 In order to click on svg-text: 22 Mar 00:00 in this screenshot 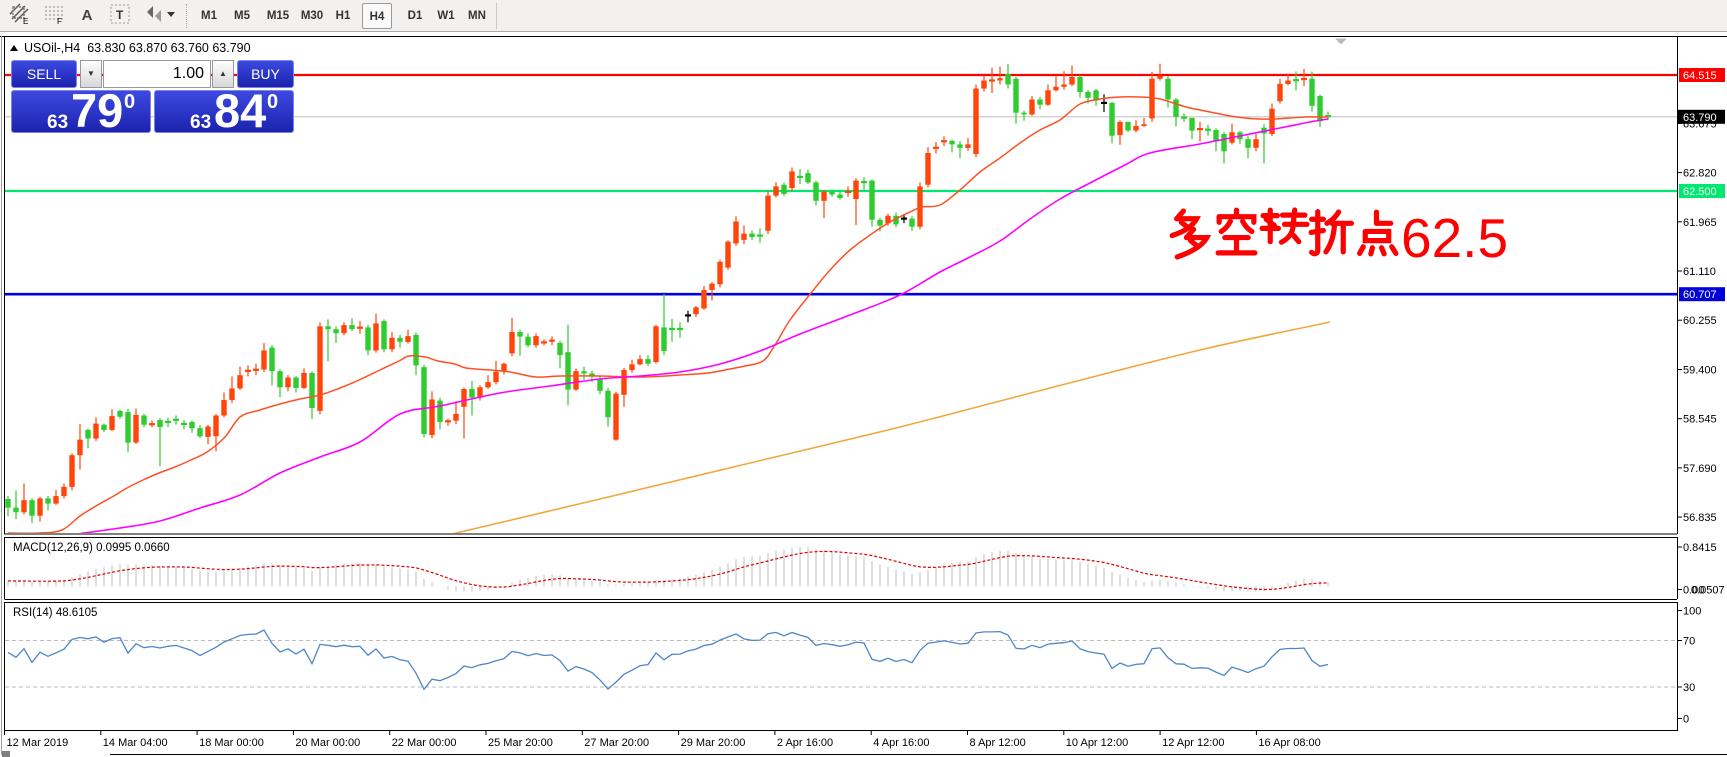, I will do `click(424, 743)`.